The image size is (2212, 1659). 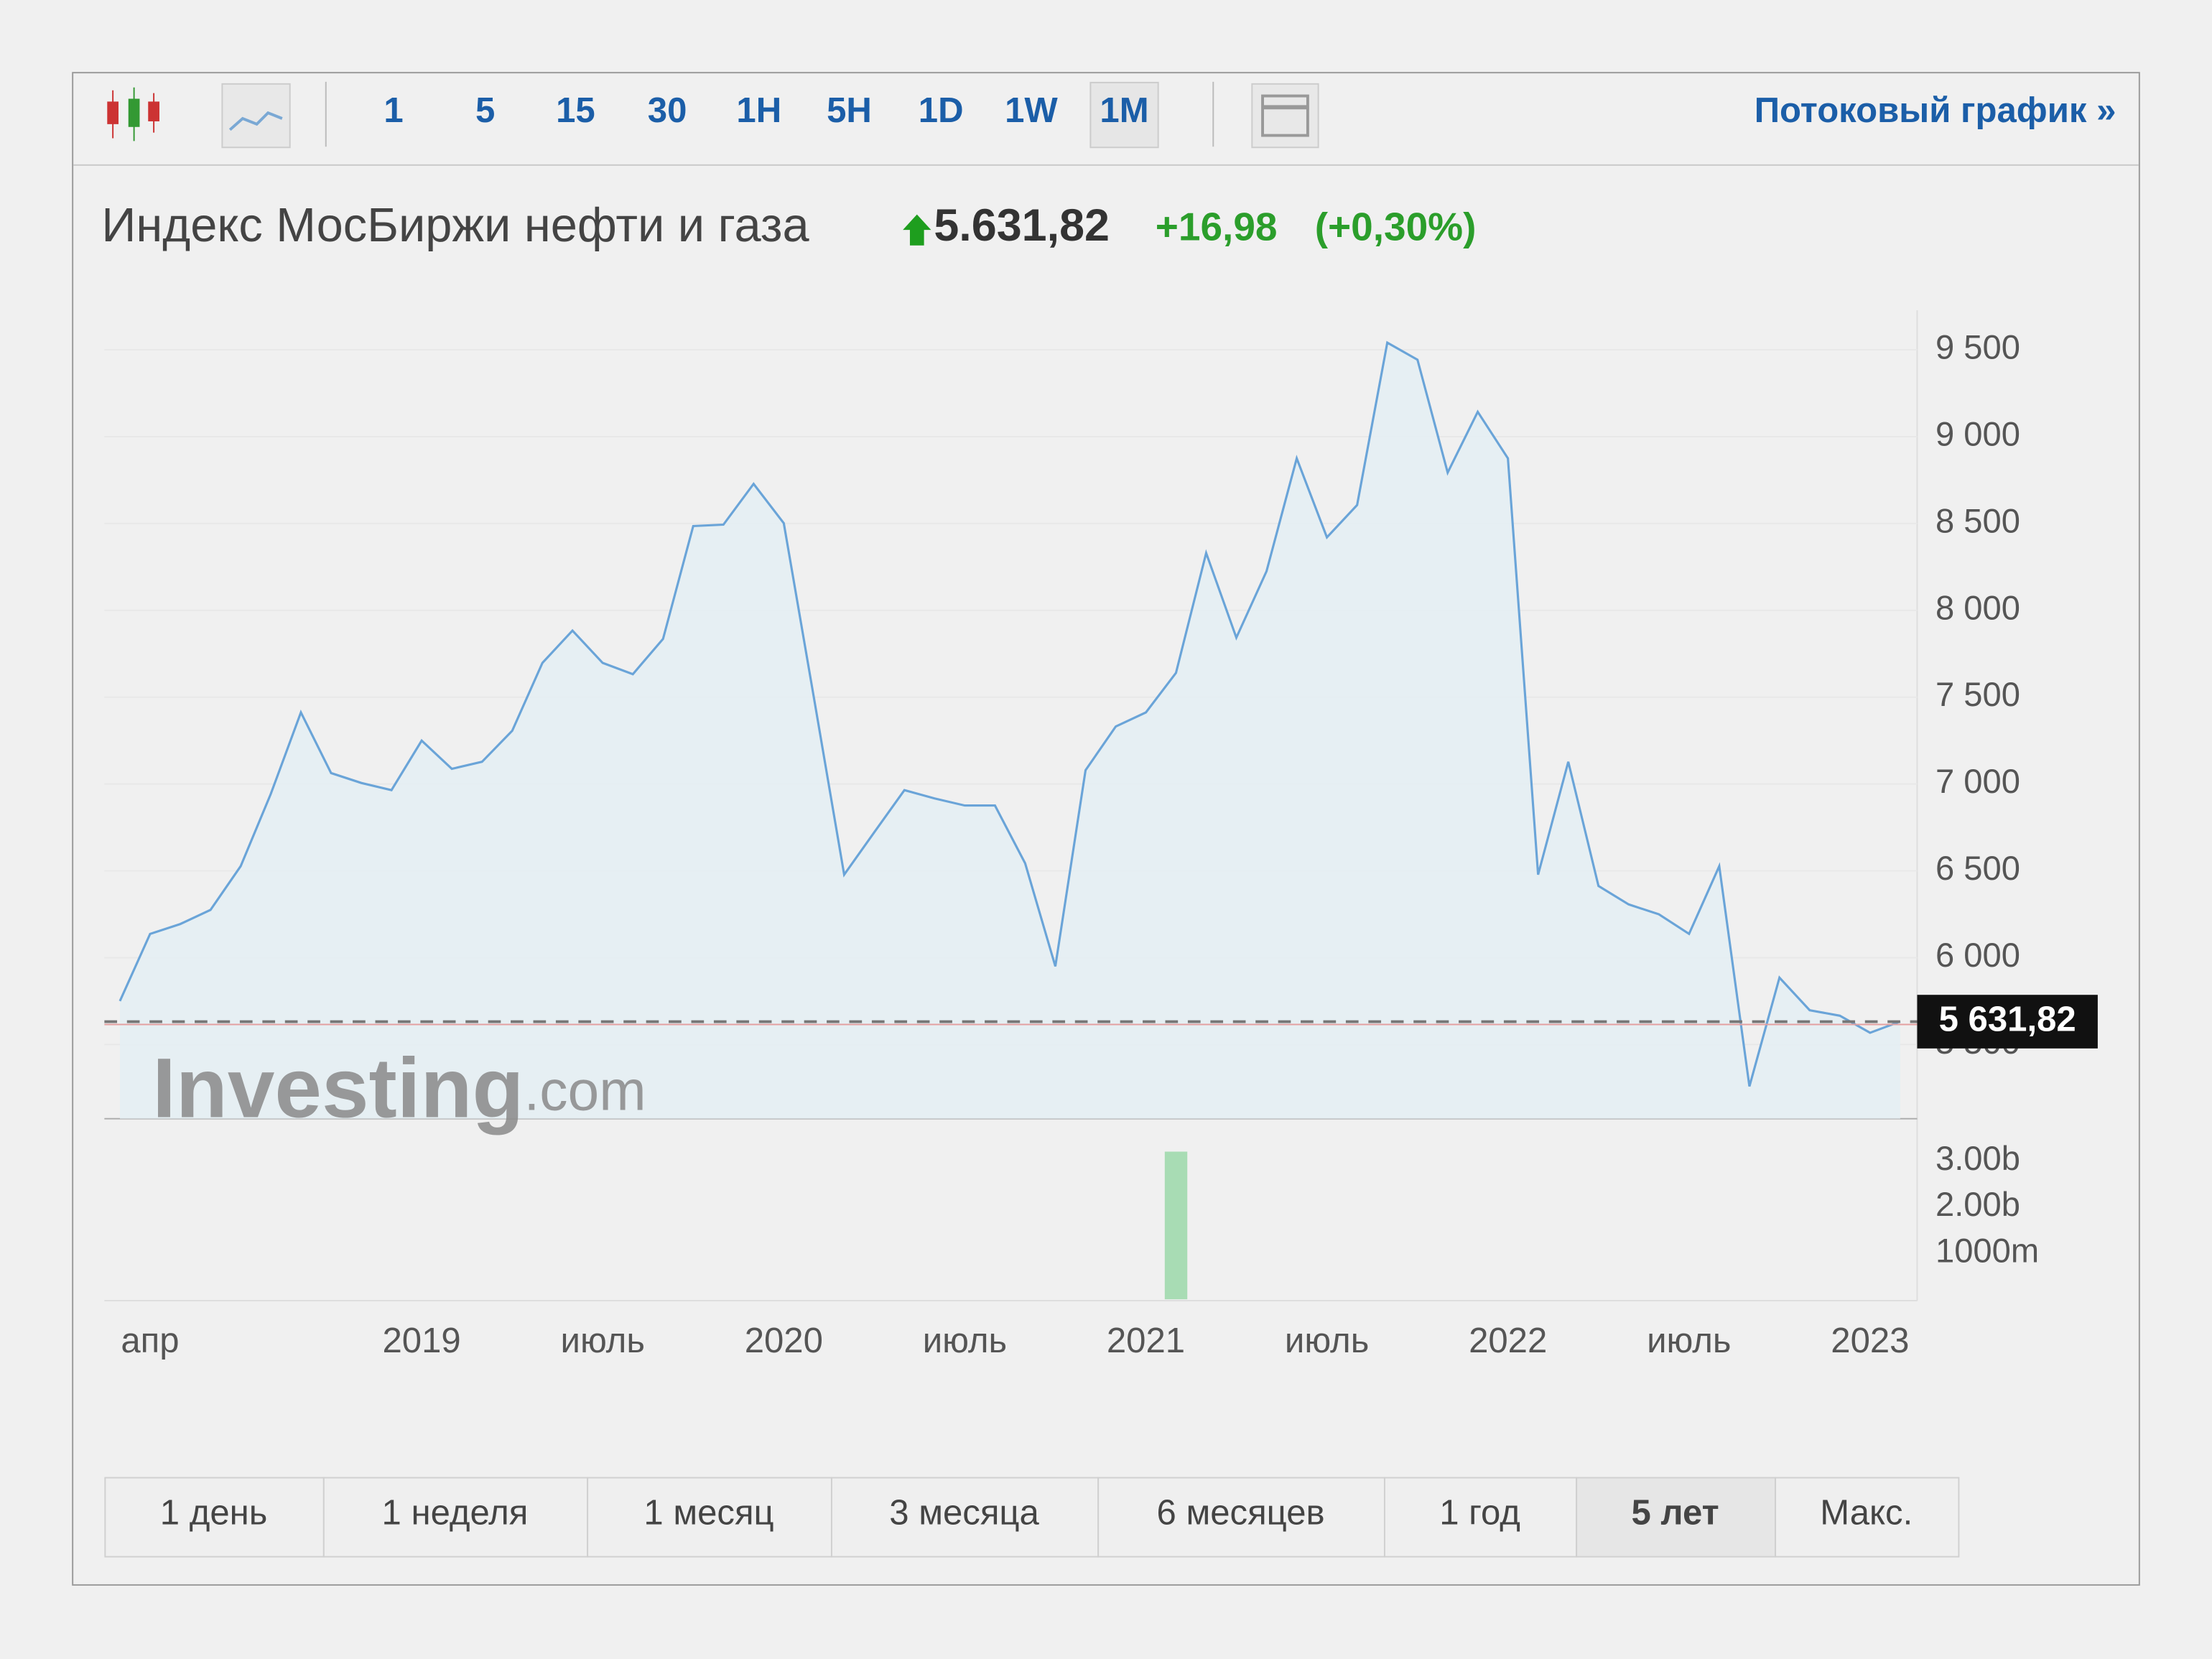 What do you see at coordinates (1022, 225) in the screenshot?
I see `price: 5.631,82` at bounding box center [1022, 225].